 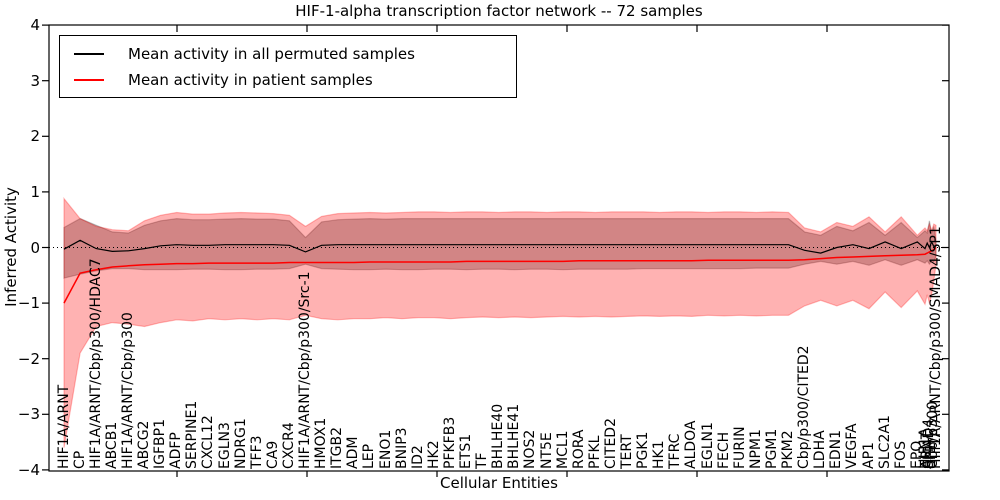 I want to click on x-tick-label: LDHA, so click(x=820, y=449).